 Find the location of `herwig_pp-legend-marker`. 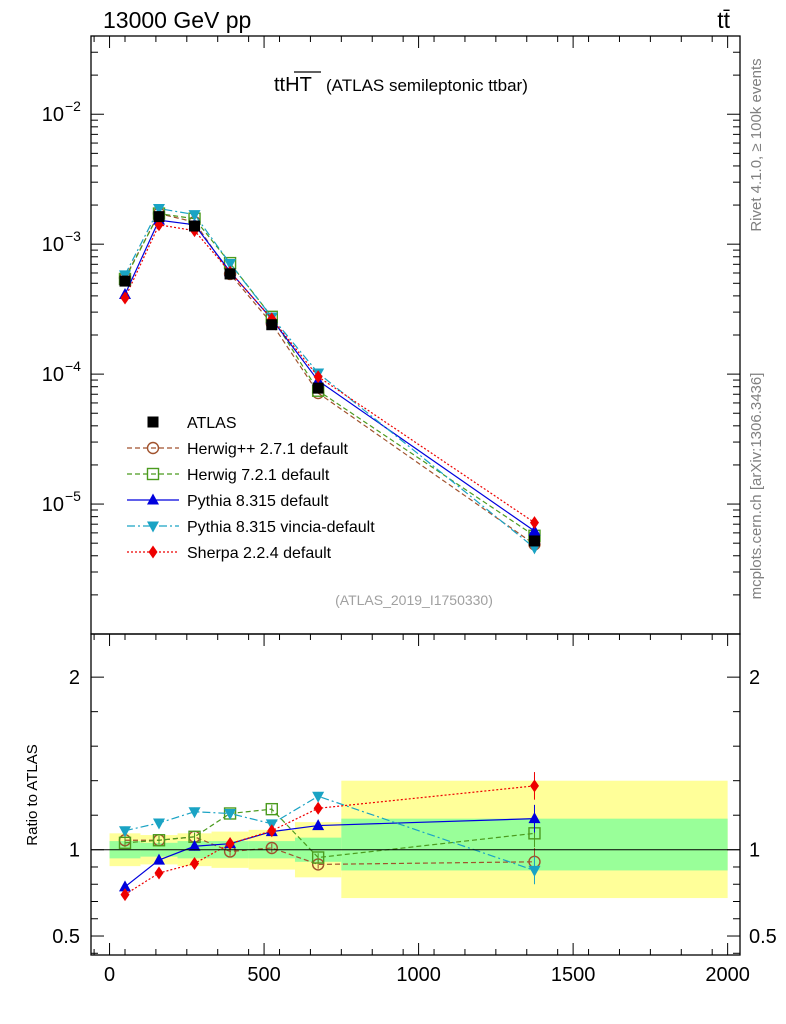

herwig_pp-legend-marker is located at coordinates (153, 448).